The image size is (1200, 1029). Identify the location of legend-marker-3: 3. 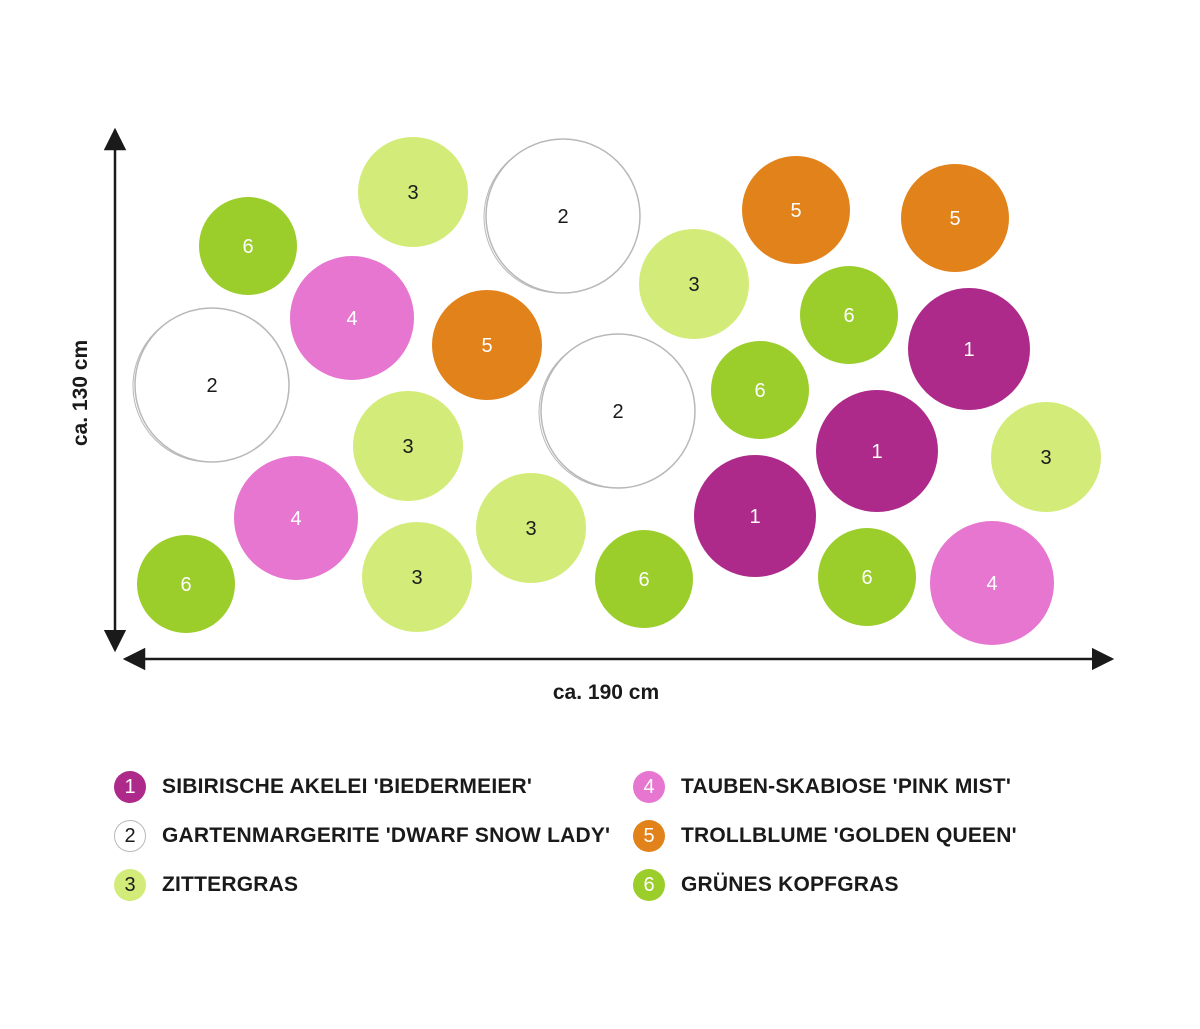
(130, 885).